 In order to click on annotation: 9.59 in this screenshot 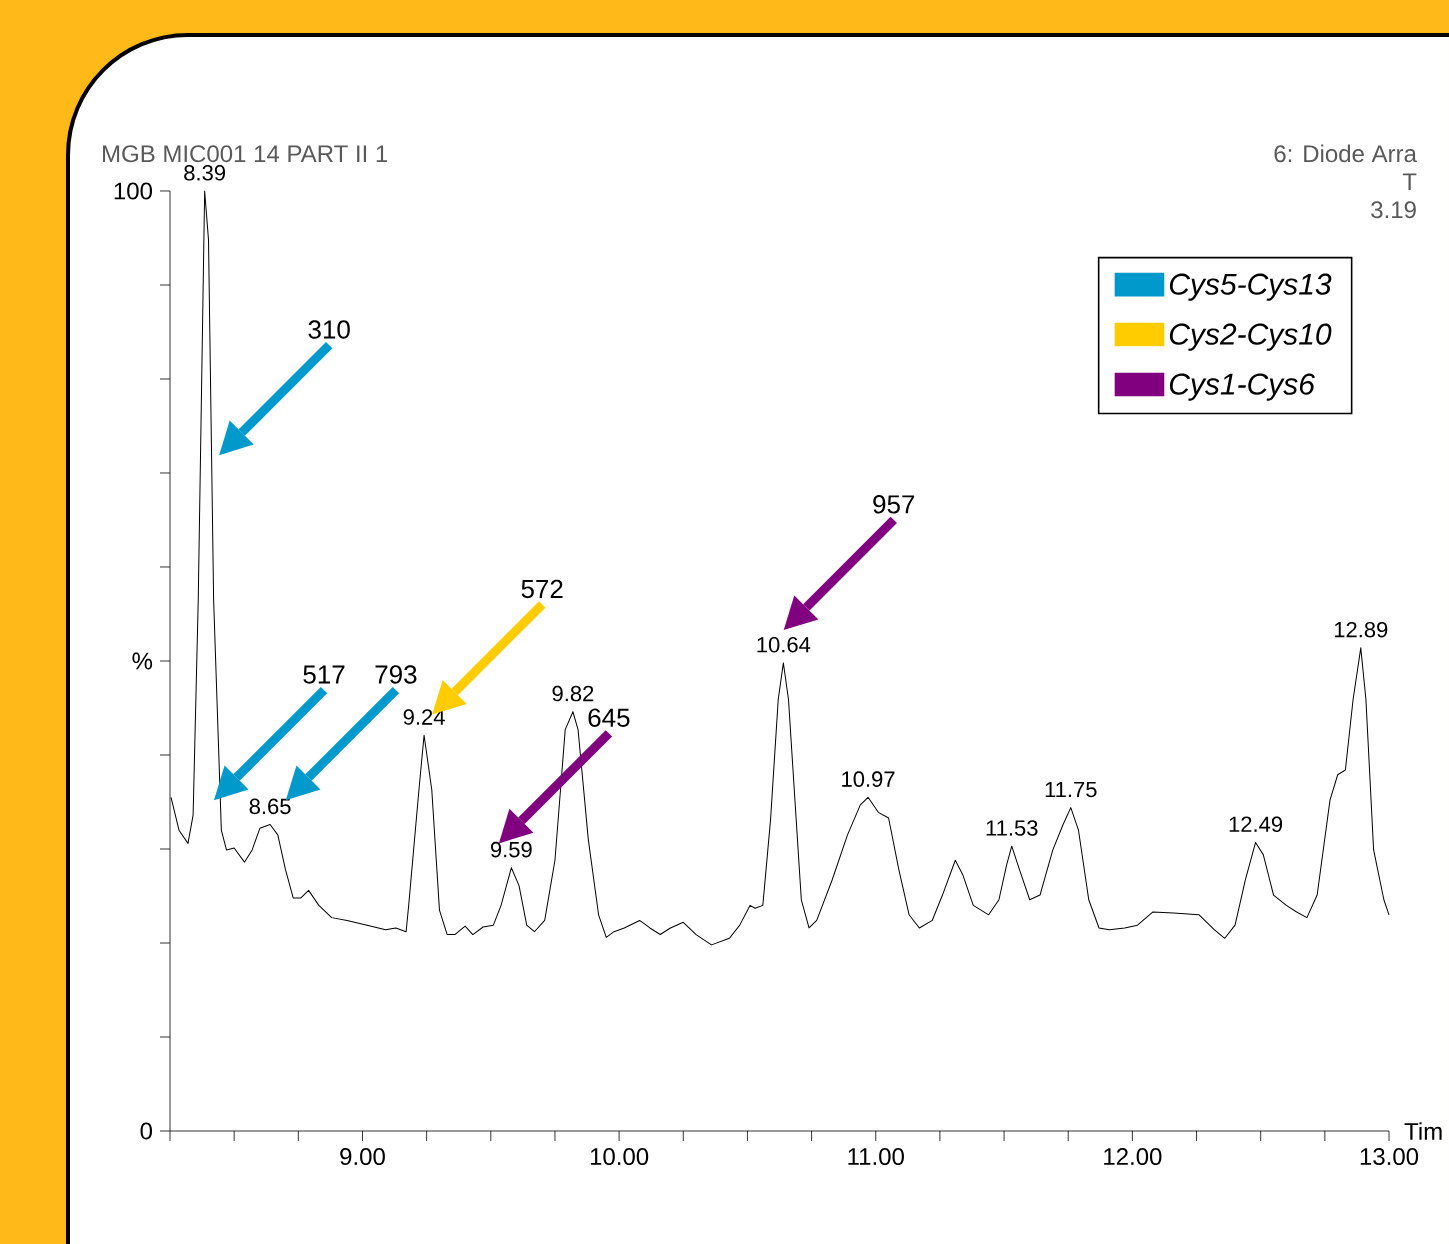, I will do `click(511, 849)`.